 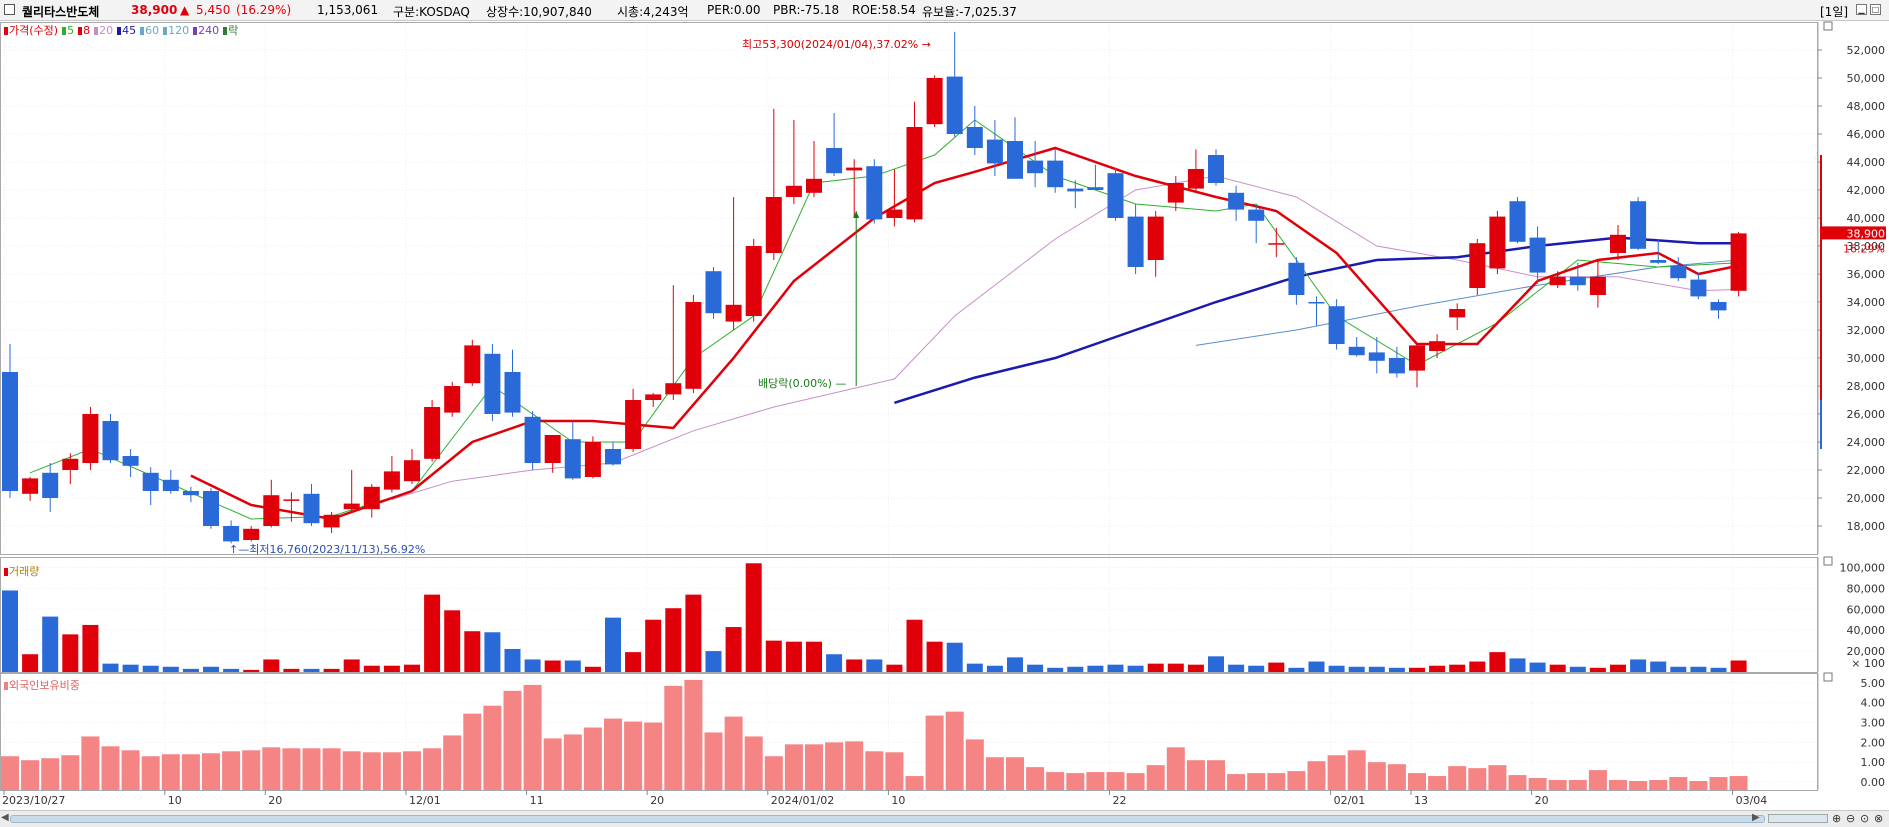 I want to click on legend-item-5: 60, so click(x=152, y=30).